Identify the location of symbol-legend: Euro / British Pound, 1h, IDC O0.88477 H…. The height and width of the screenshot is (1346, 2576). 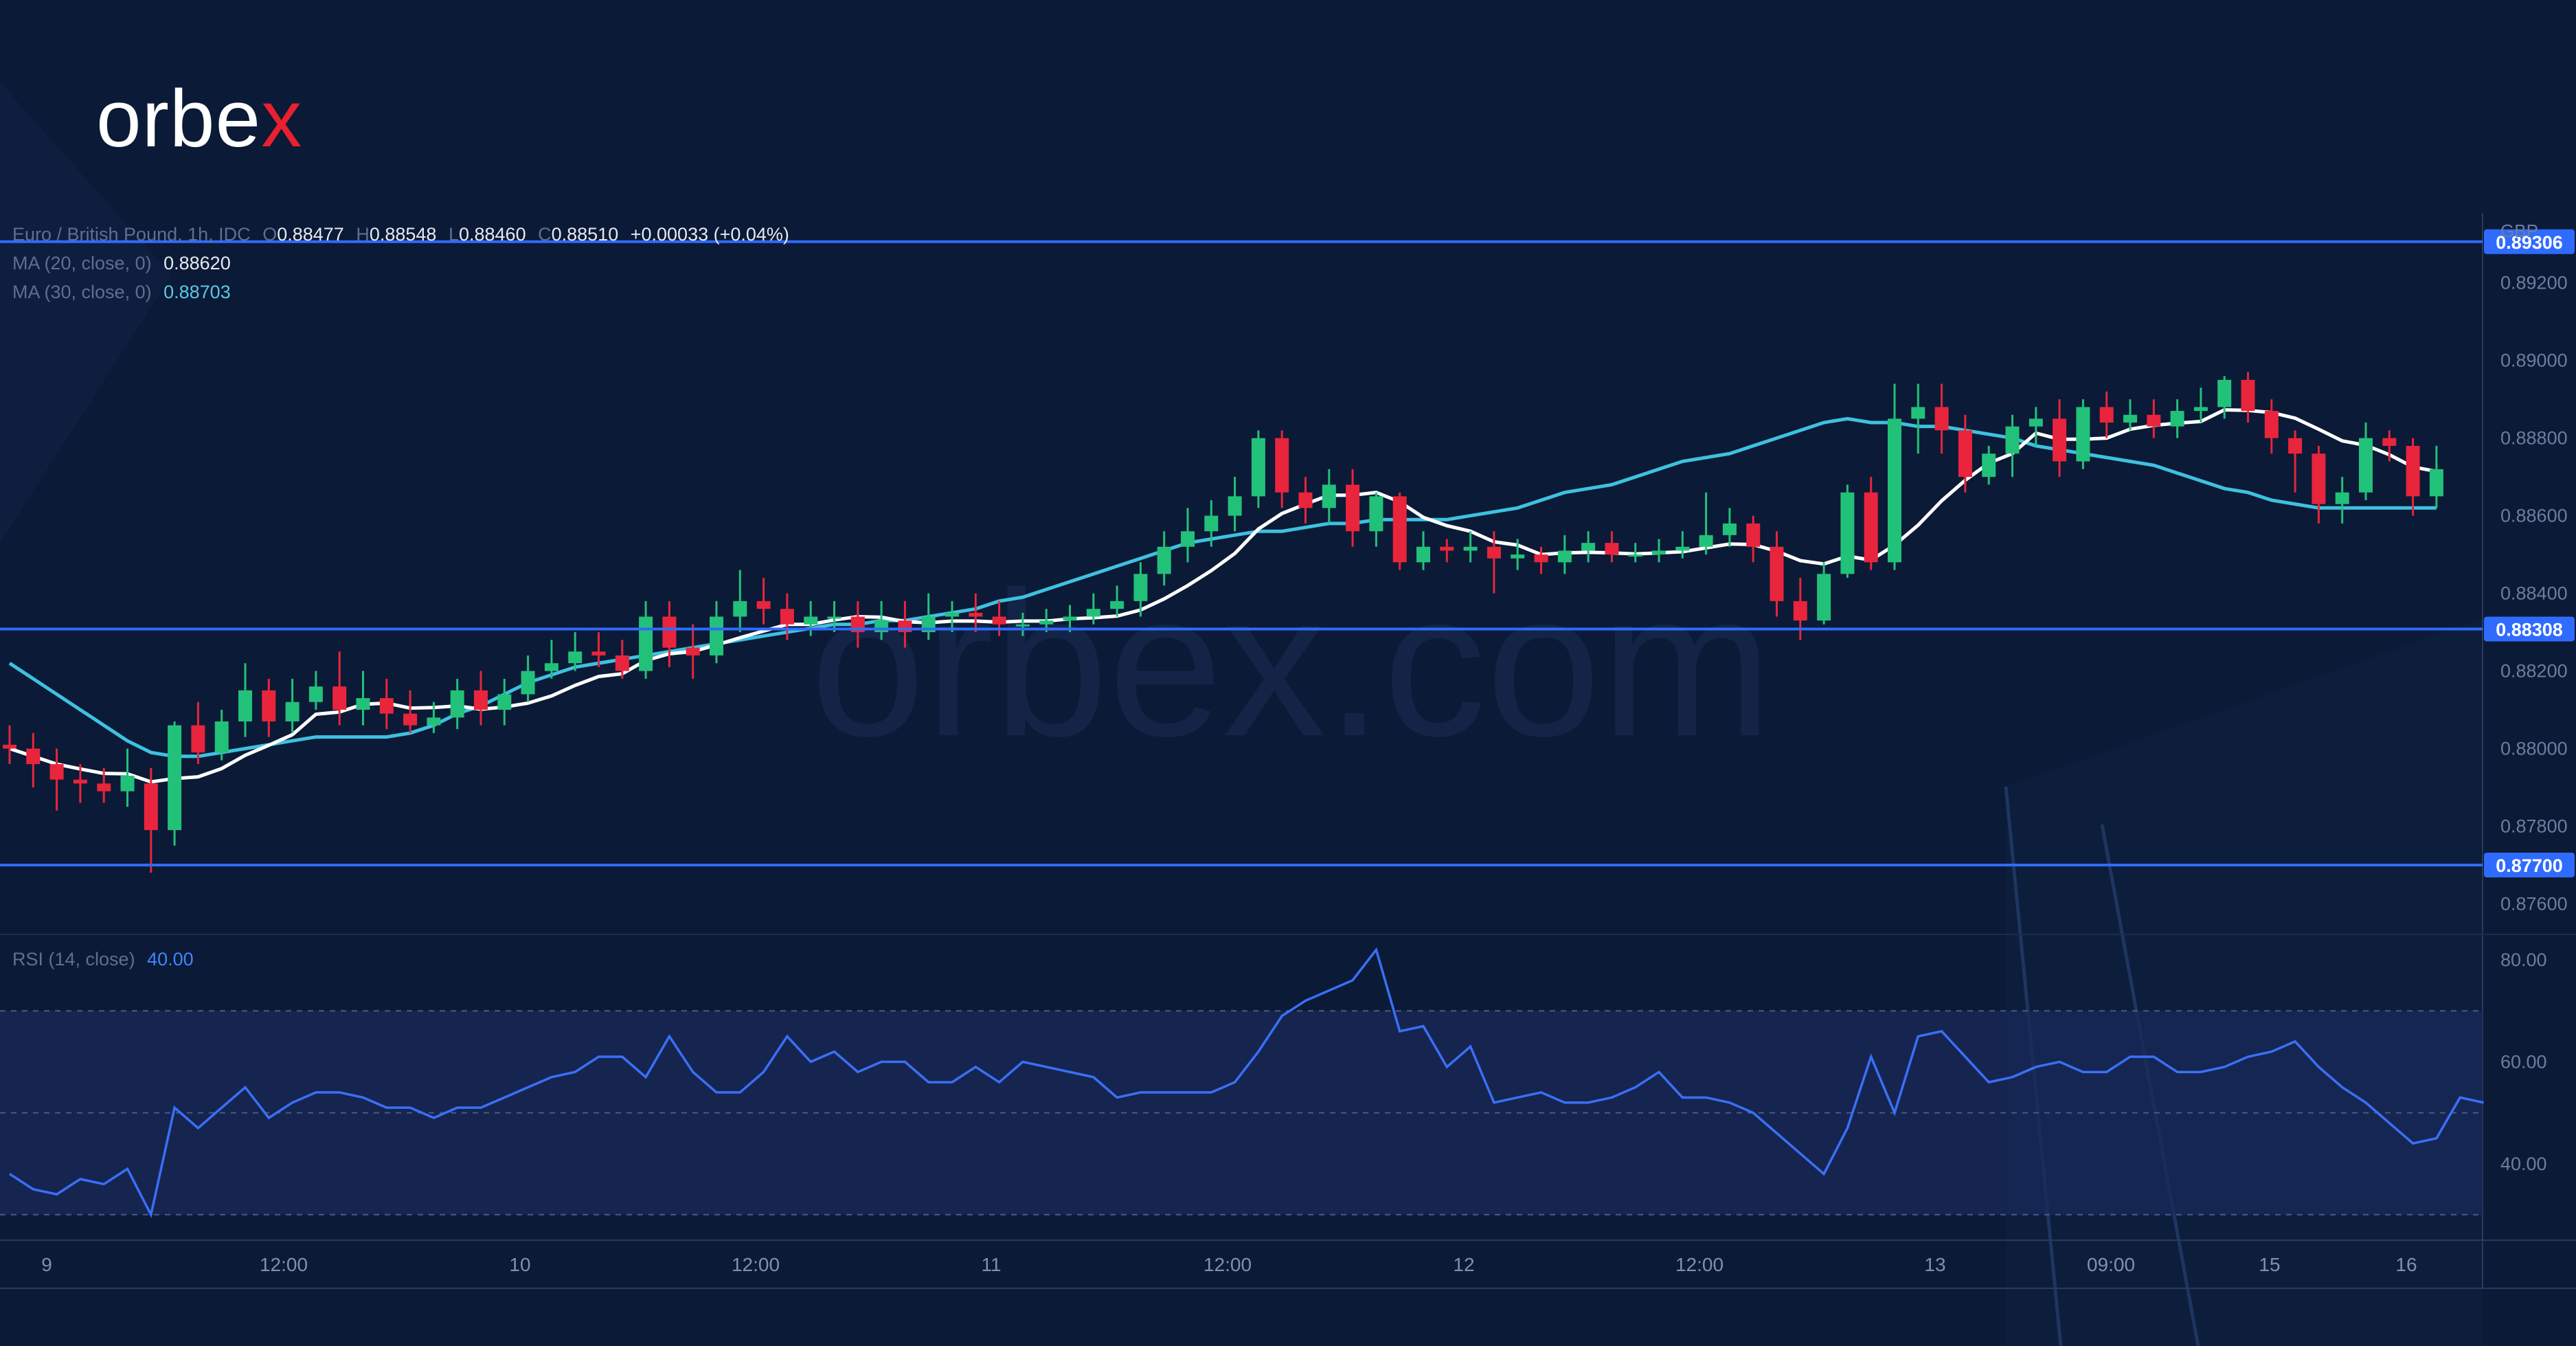
(400, 234).